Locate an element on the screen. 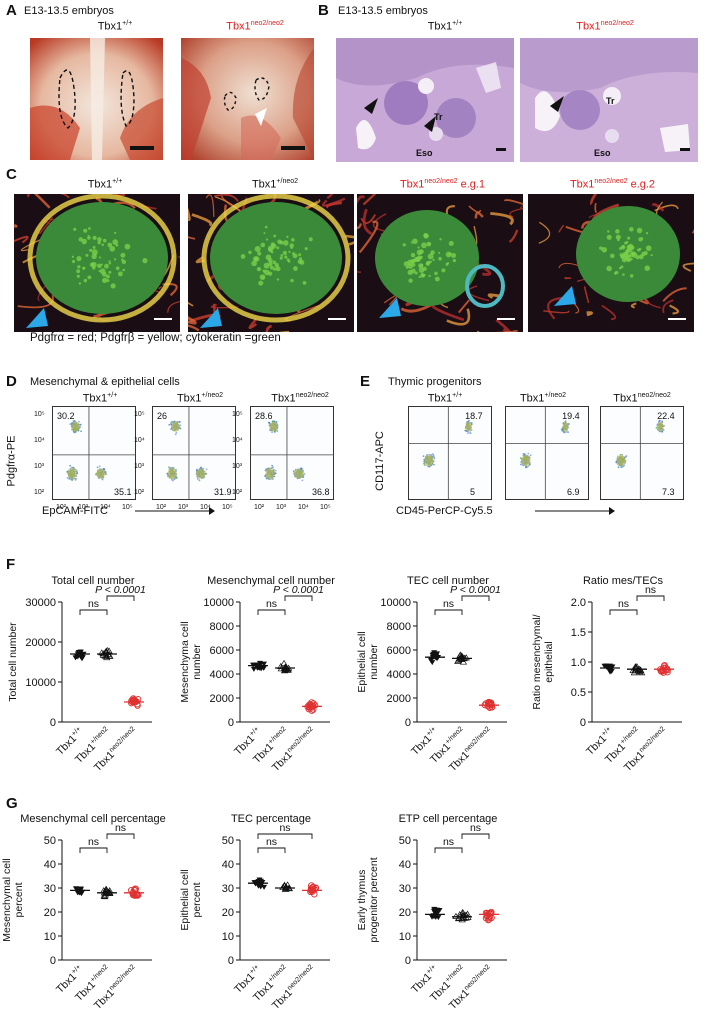  chart-ytick: 2.0 is located at coordinates (578, 603).